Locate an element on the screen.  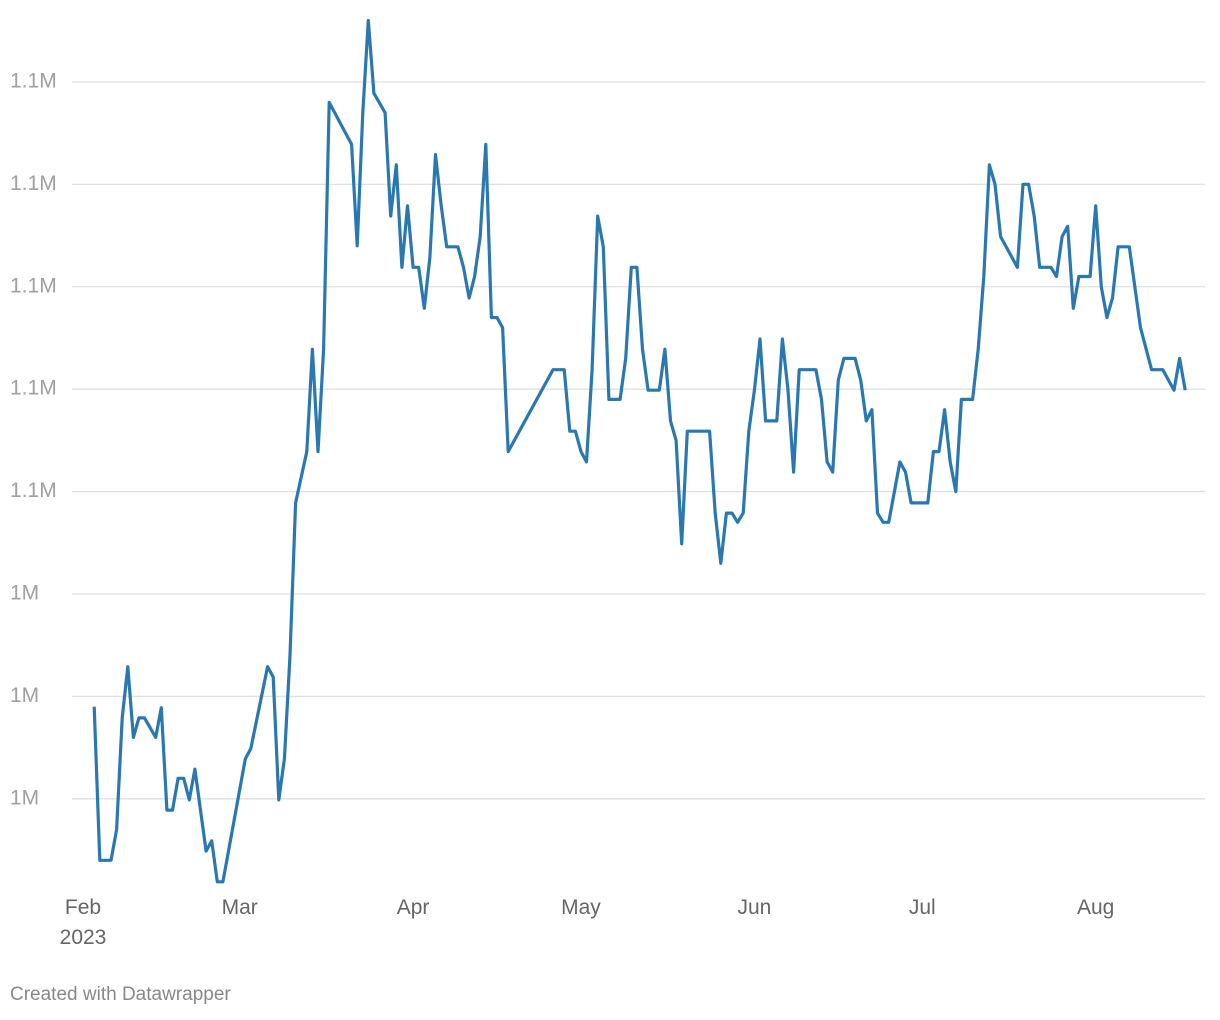
x-tick-label: Feb 2023 is located at coordinates (83, 922).